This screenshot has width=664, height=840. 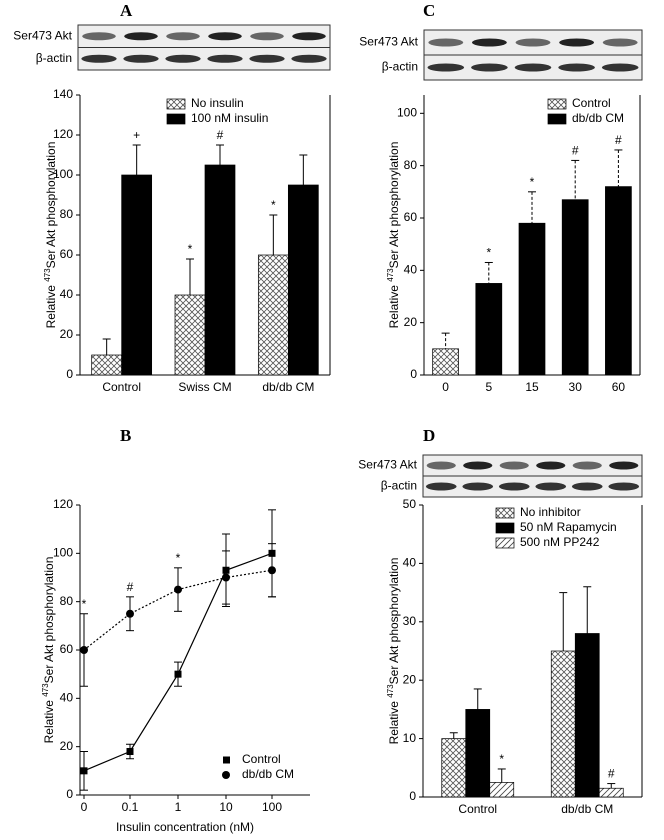 I want to click on y-tick-label: 50, so click(x=410, y=504).